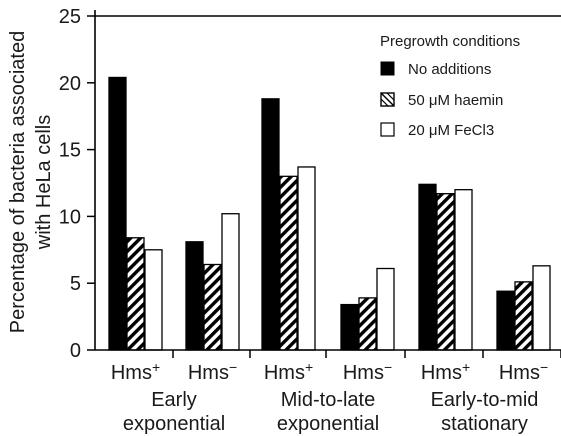  I want to click on y-tick-label: 25, so click(70, 17).